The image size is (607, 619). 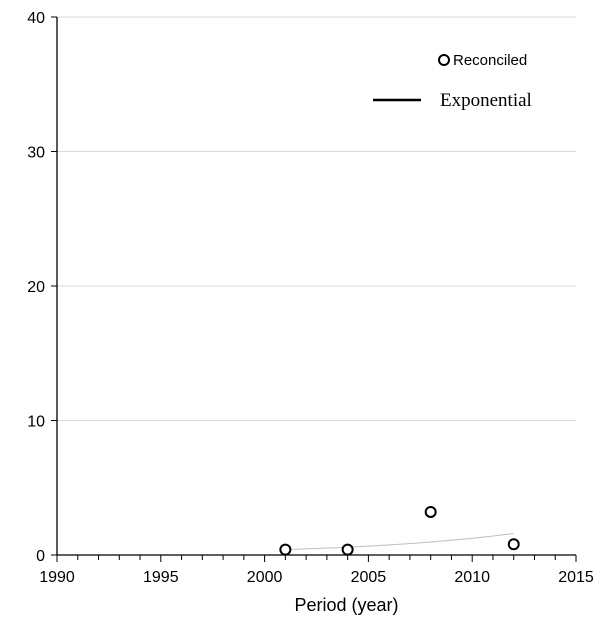 I want to click on y-tick-label-0: 0, so click(x=40, y=556).